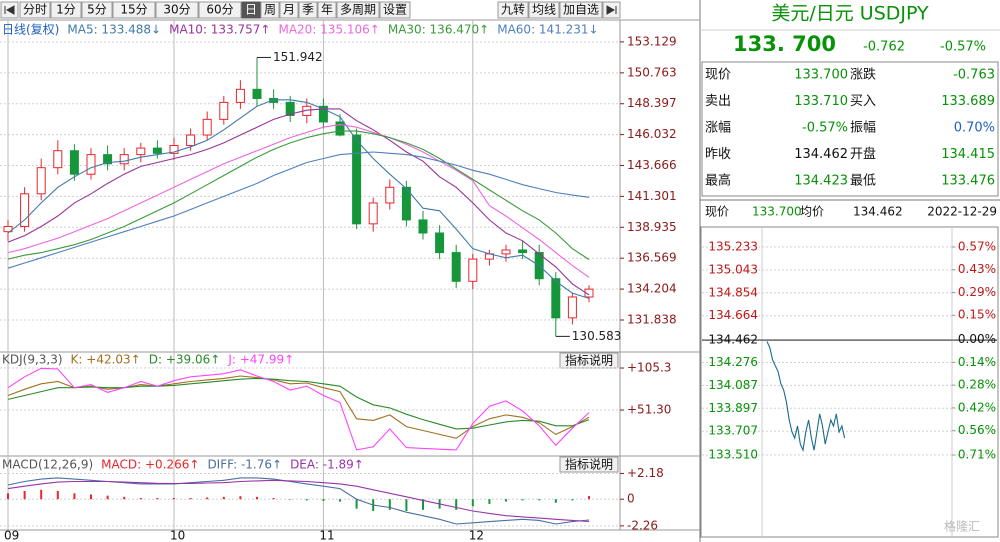 This screenshot has height=542, width=1000. I want to click on y-tick-label: 150.763, so click(652, 72).